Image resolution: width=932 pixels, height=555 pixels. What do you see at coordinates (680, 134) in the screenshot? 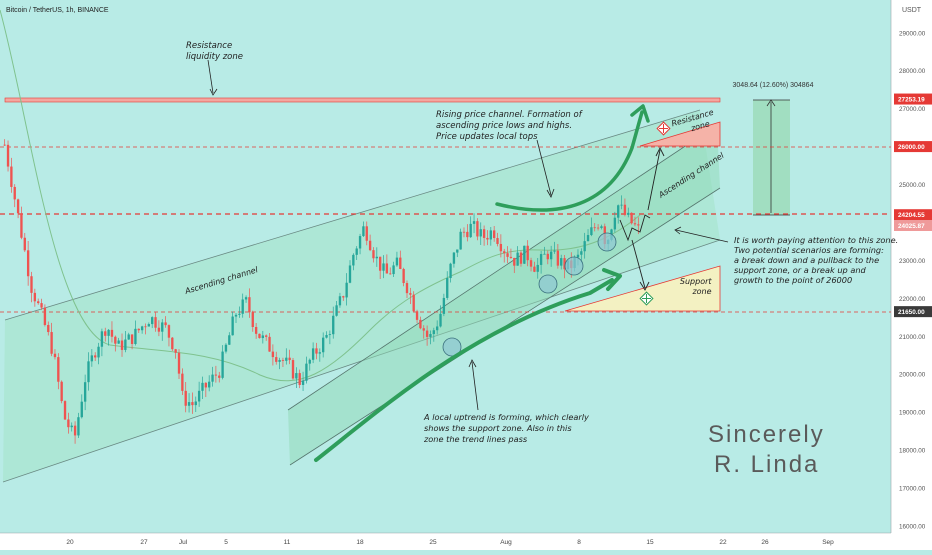
I see `resistance-zone-box` at bounding box center [680, 134].